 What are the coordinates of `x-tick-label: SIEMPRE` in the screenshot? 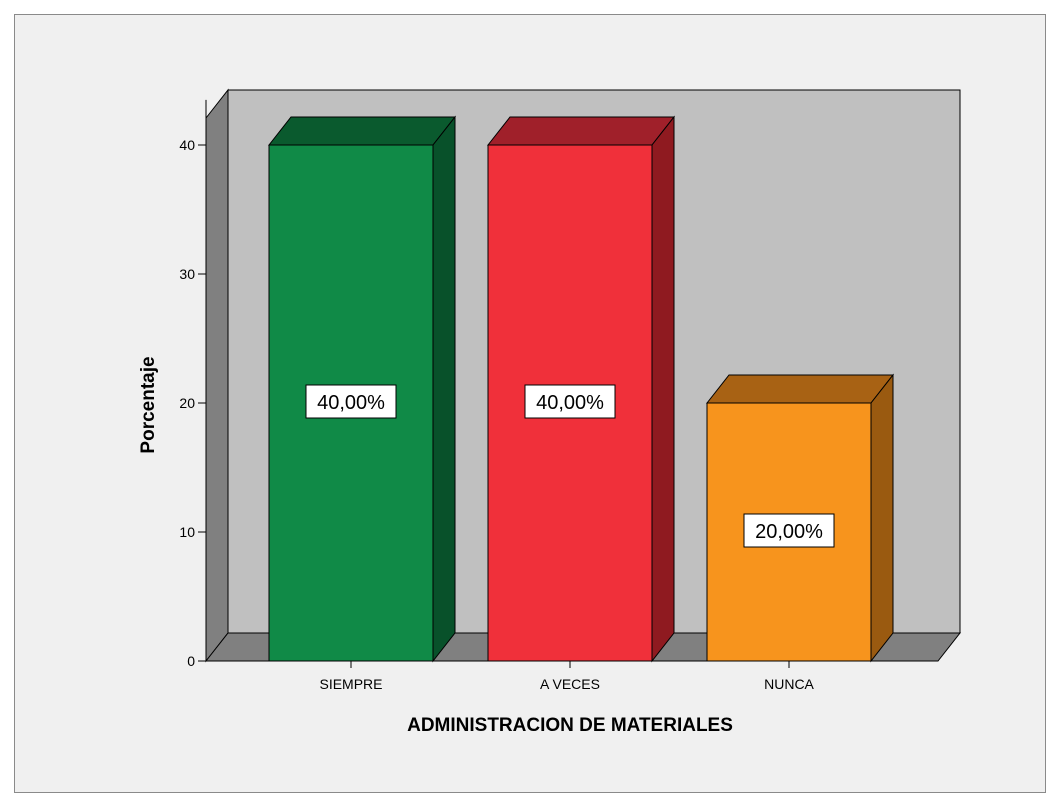 It's located at (350, 684).